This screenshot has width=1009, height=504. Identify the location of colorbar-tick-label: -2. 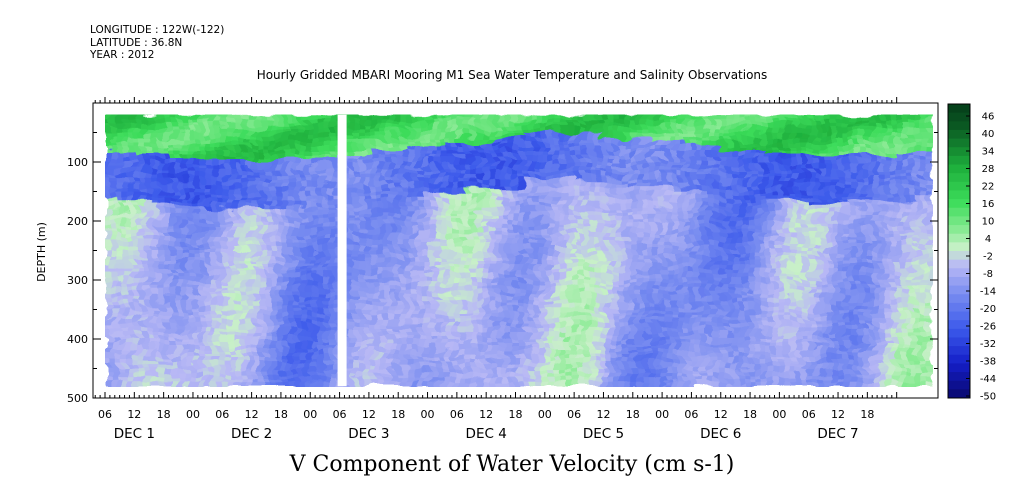
(988, 257).